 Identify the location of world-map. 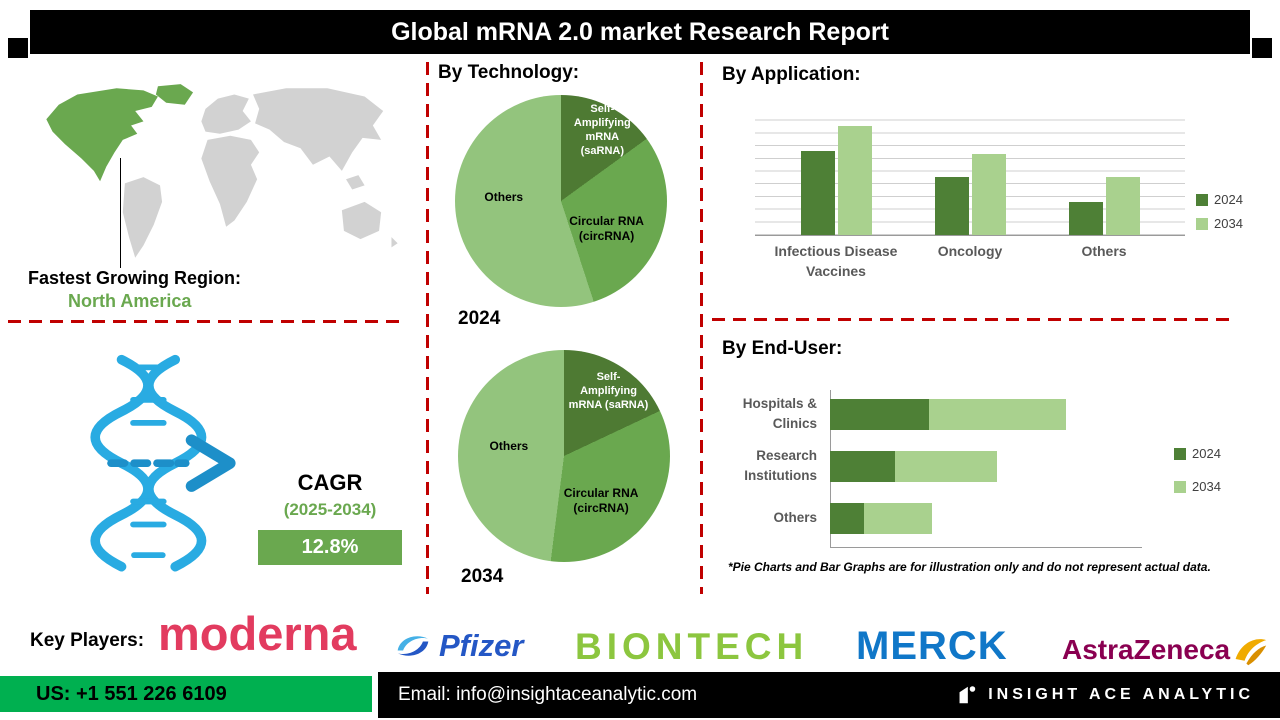
(222, 171).